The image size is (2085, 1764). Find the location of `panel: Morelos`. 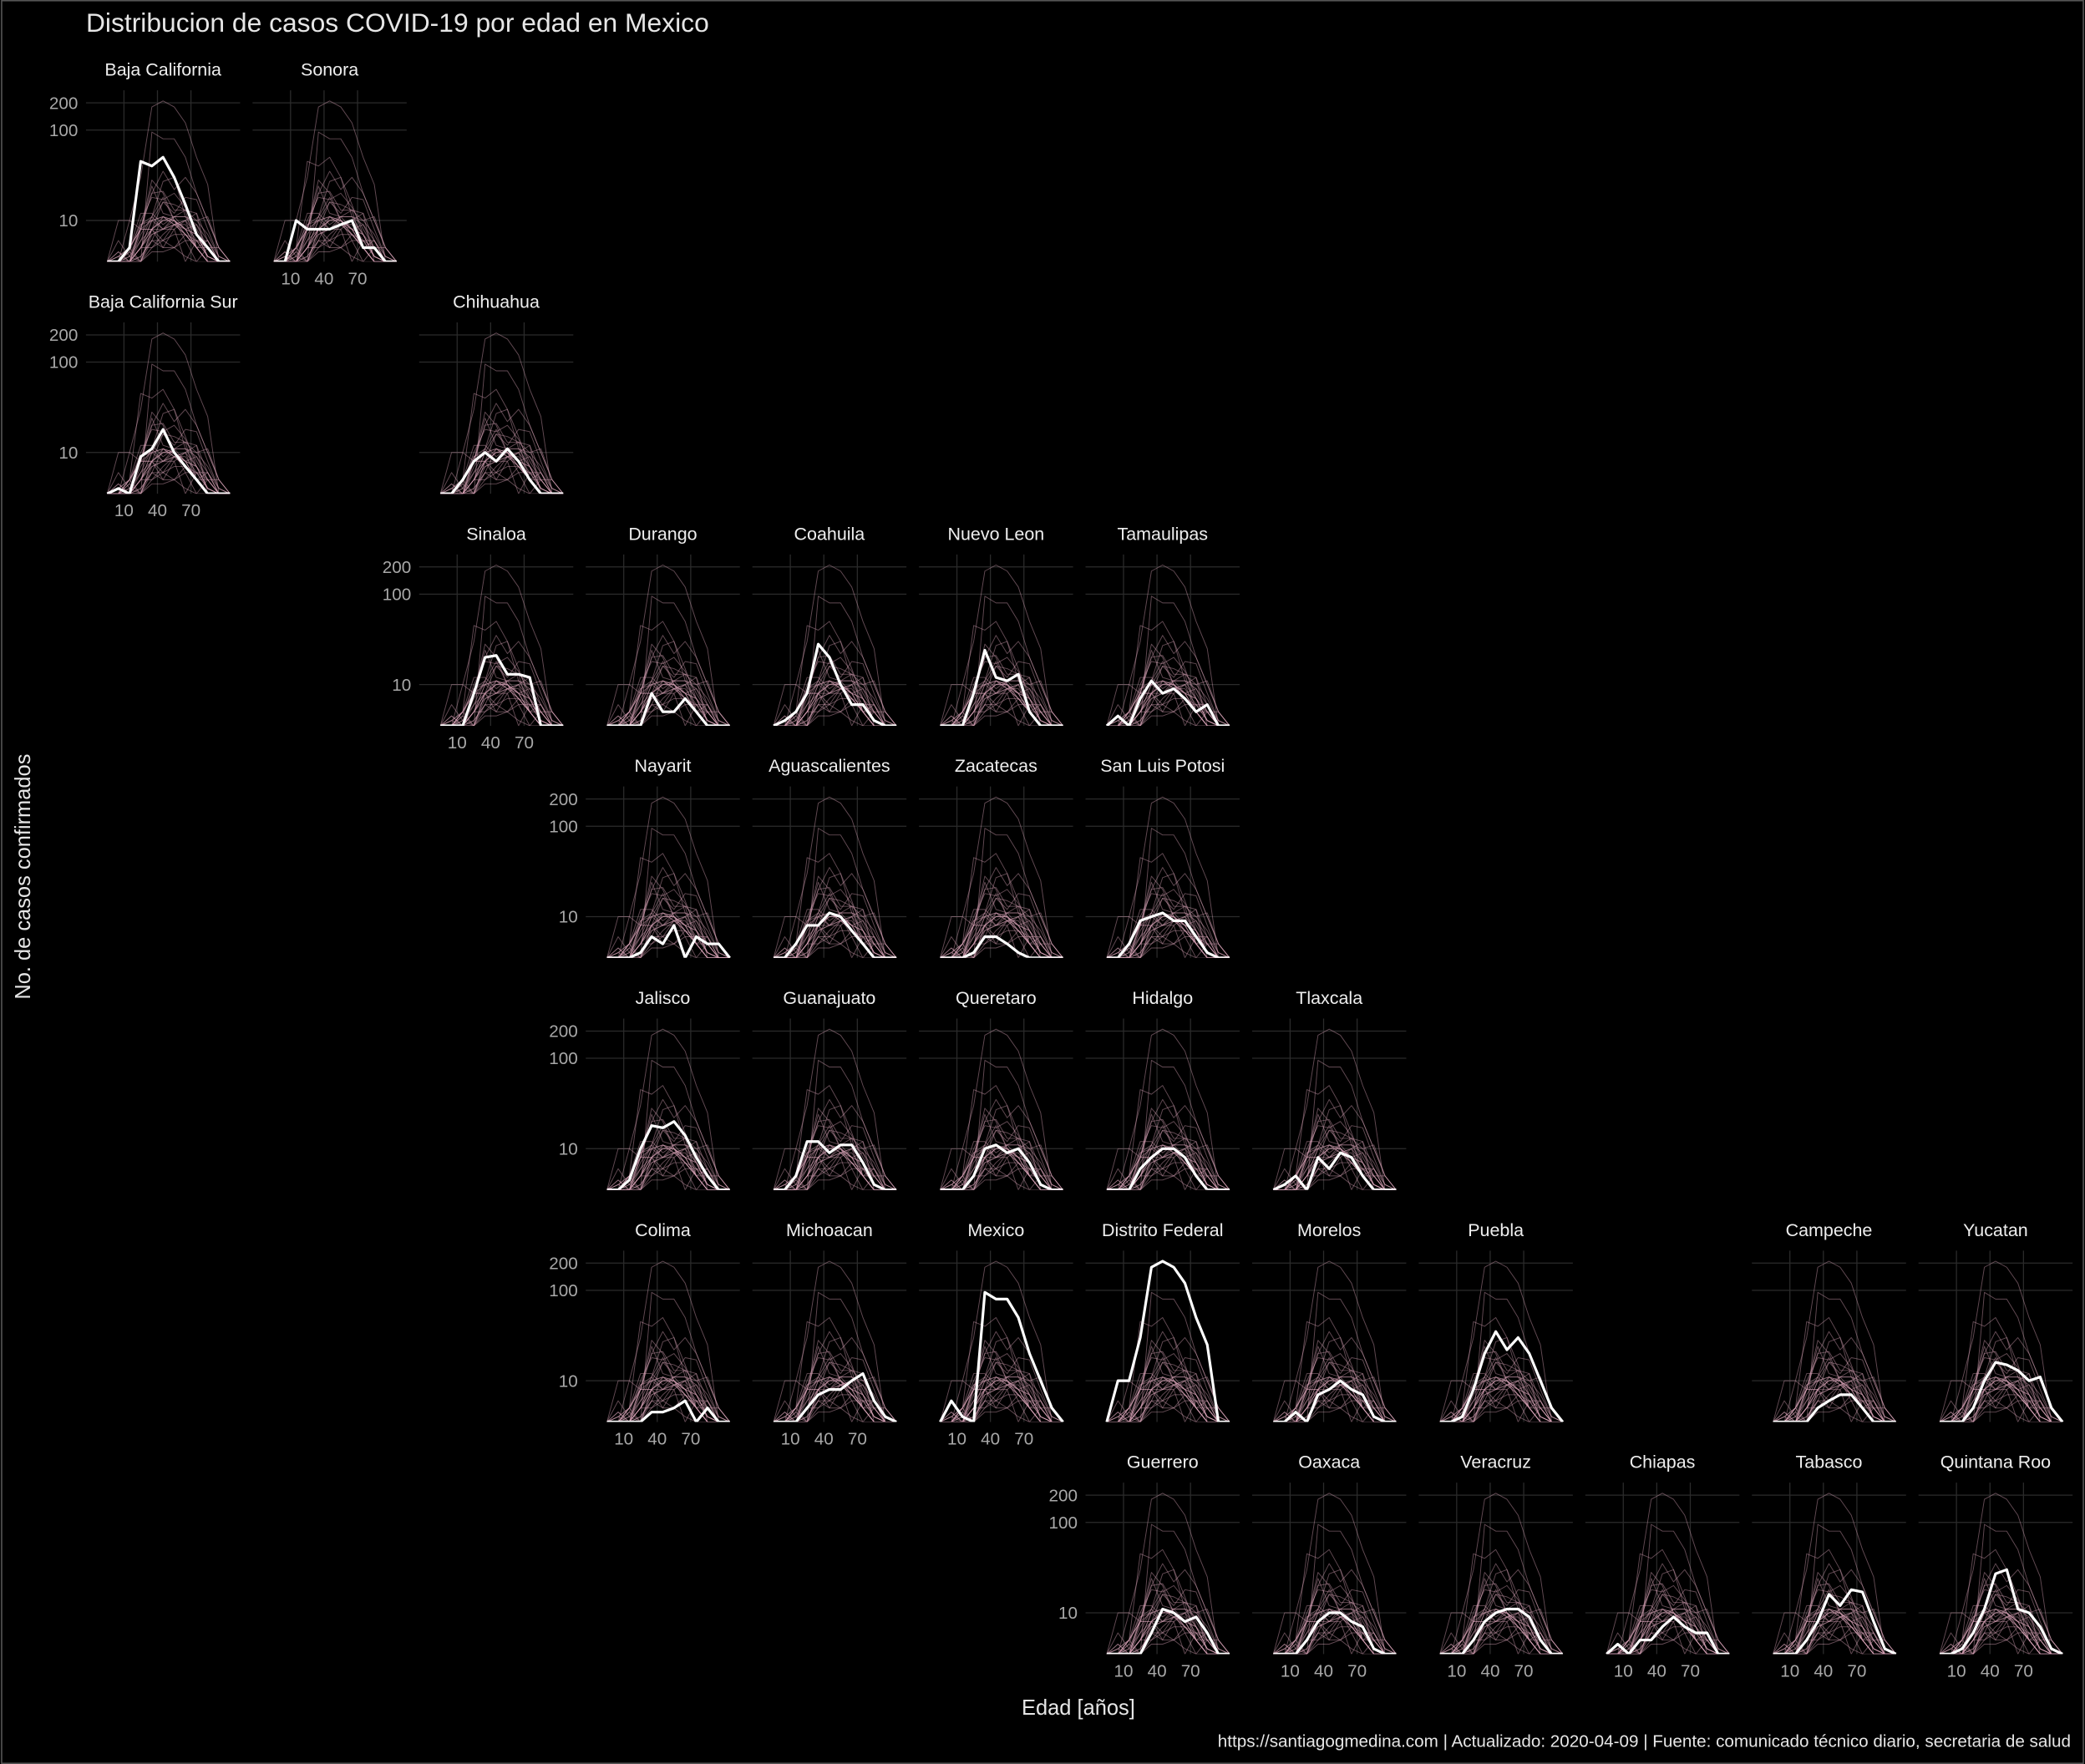

panel: Morelos is located at coordinates (1329, 1321).